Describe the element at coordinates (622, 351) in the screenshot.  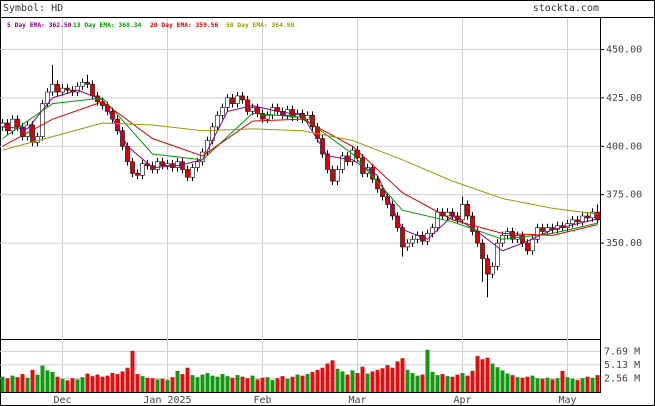
I see `volume-tick-label: 7.69 M` at that location.